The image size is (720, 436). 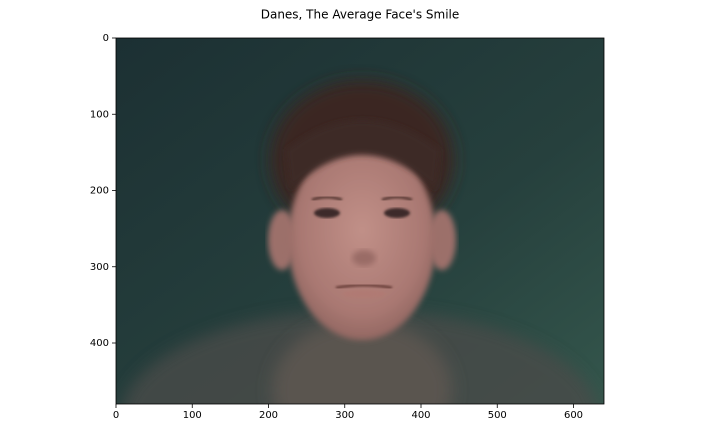 I want to click on chart-title: Danes, The Average Face's Smile, so click(x=360, y=15).